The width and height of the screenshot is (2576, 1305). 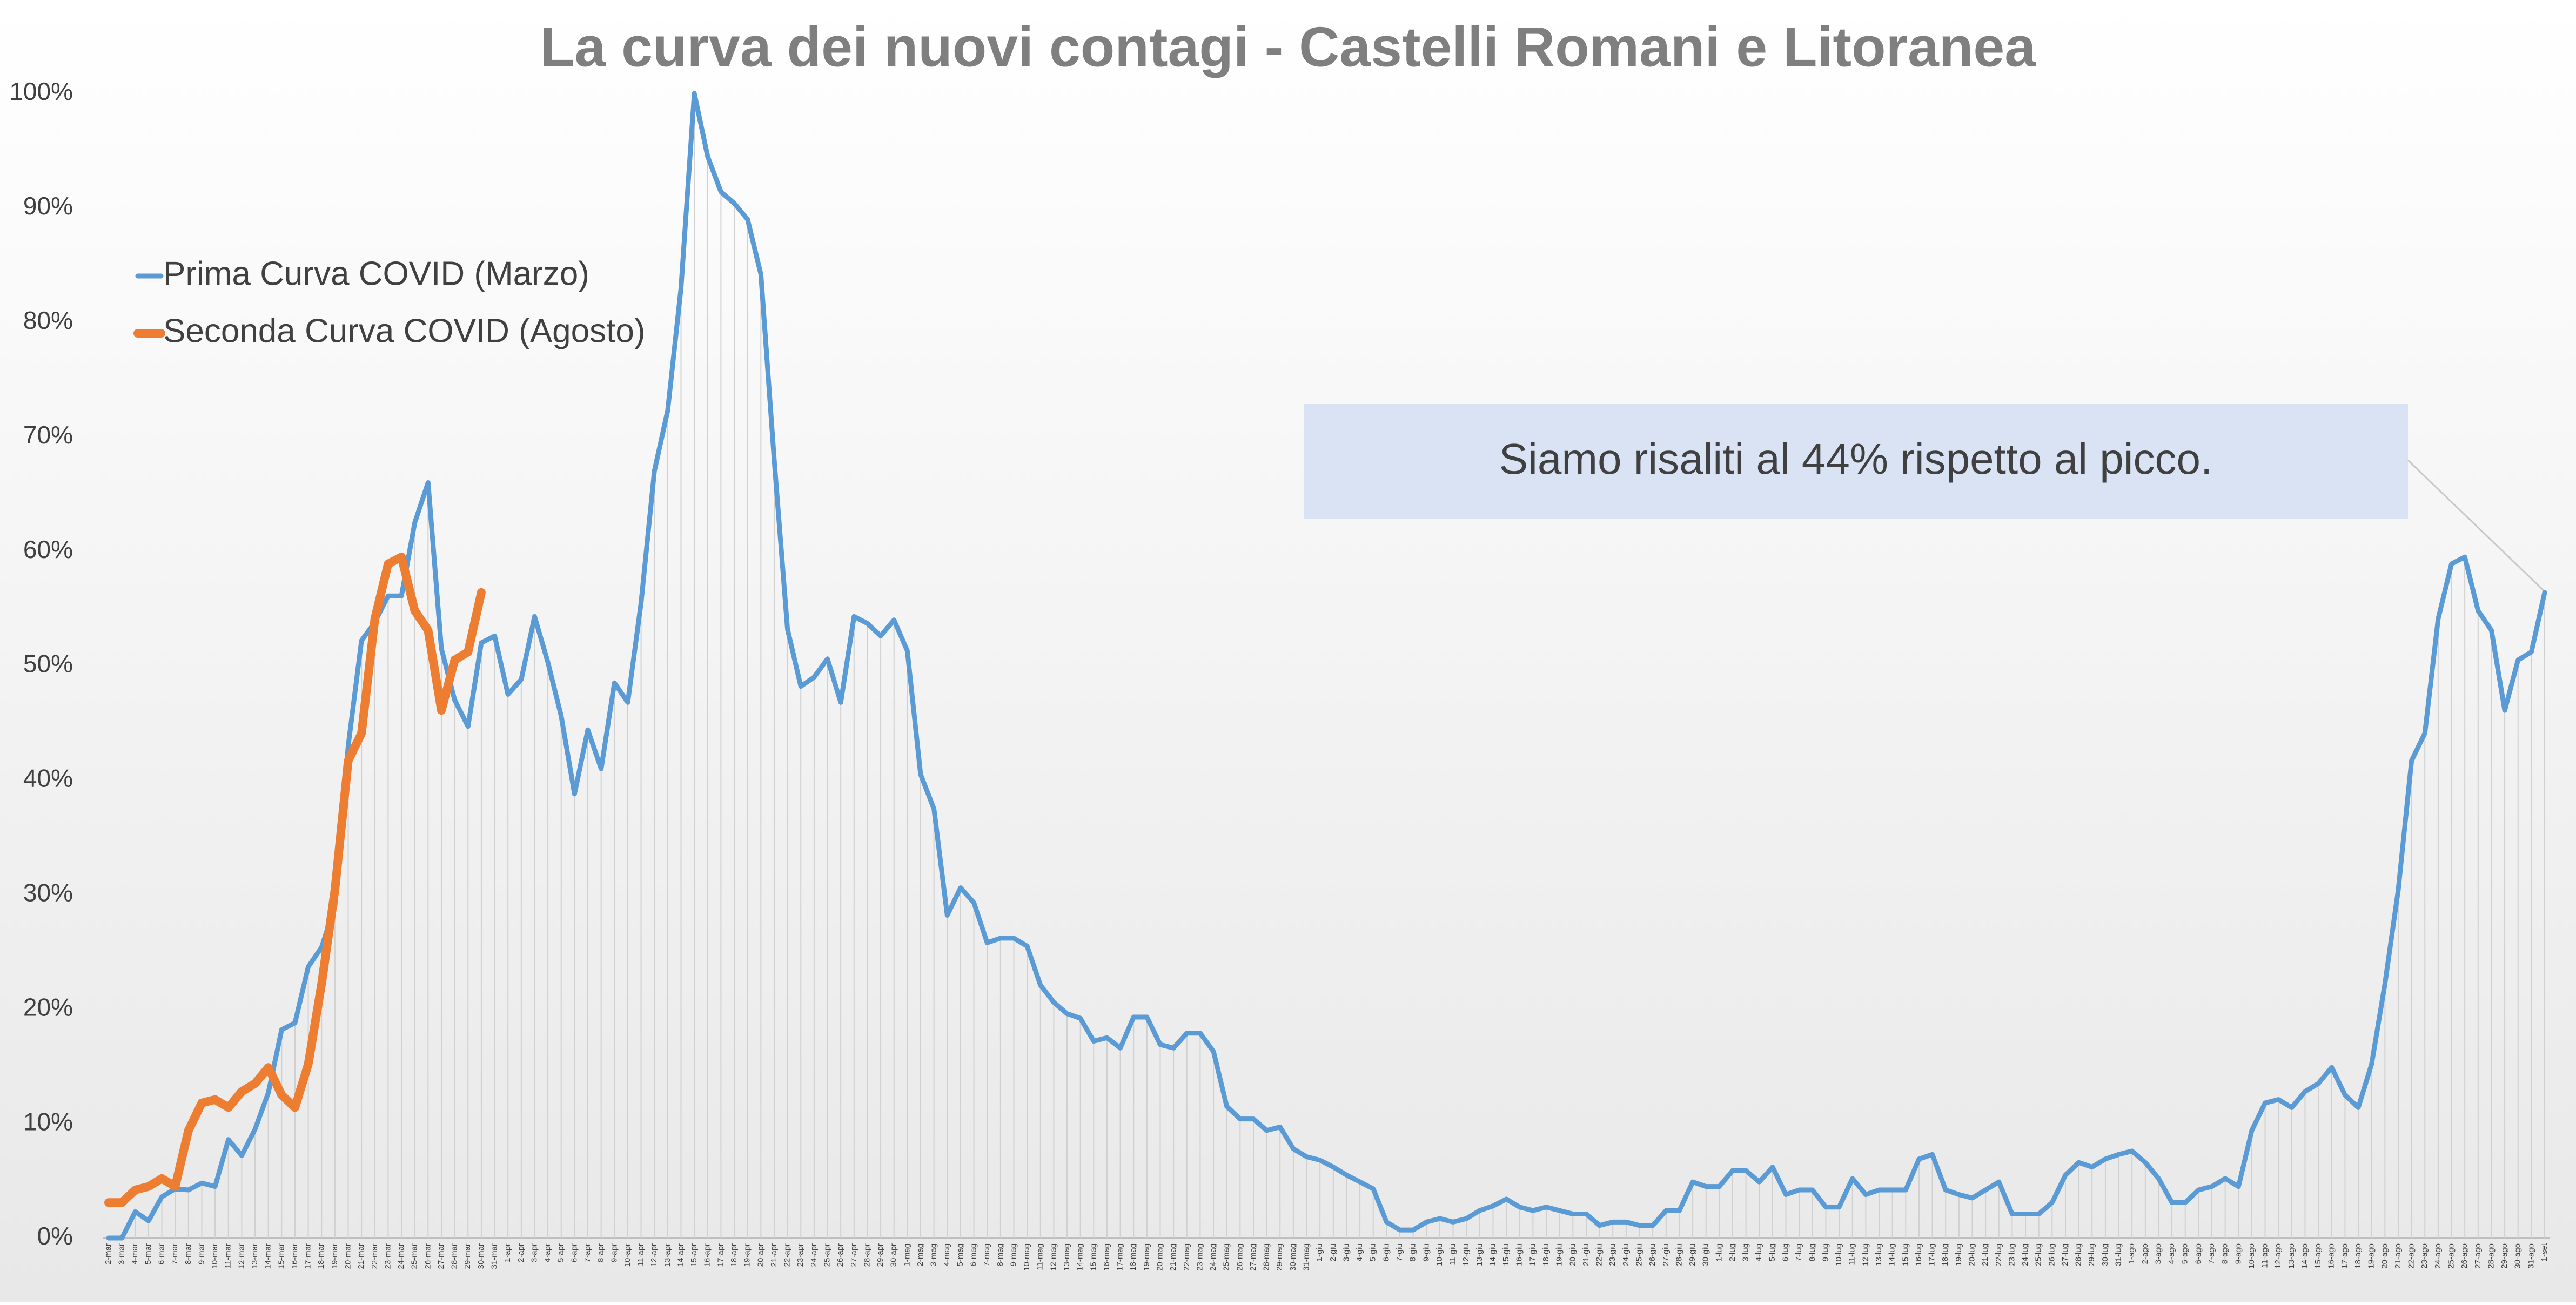 What do you see at coordinates (295, 1256) in the screenshot?
I see `x-tick-label: 16-mar` at bounding box center [295, 1256].